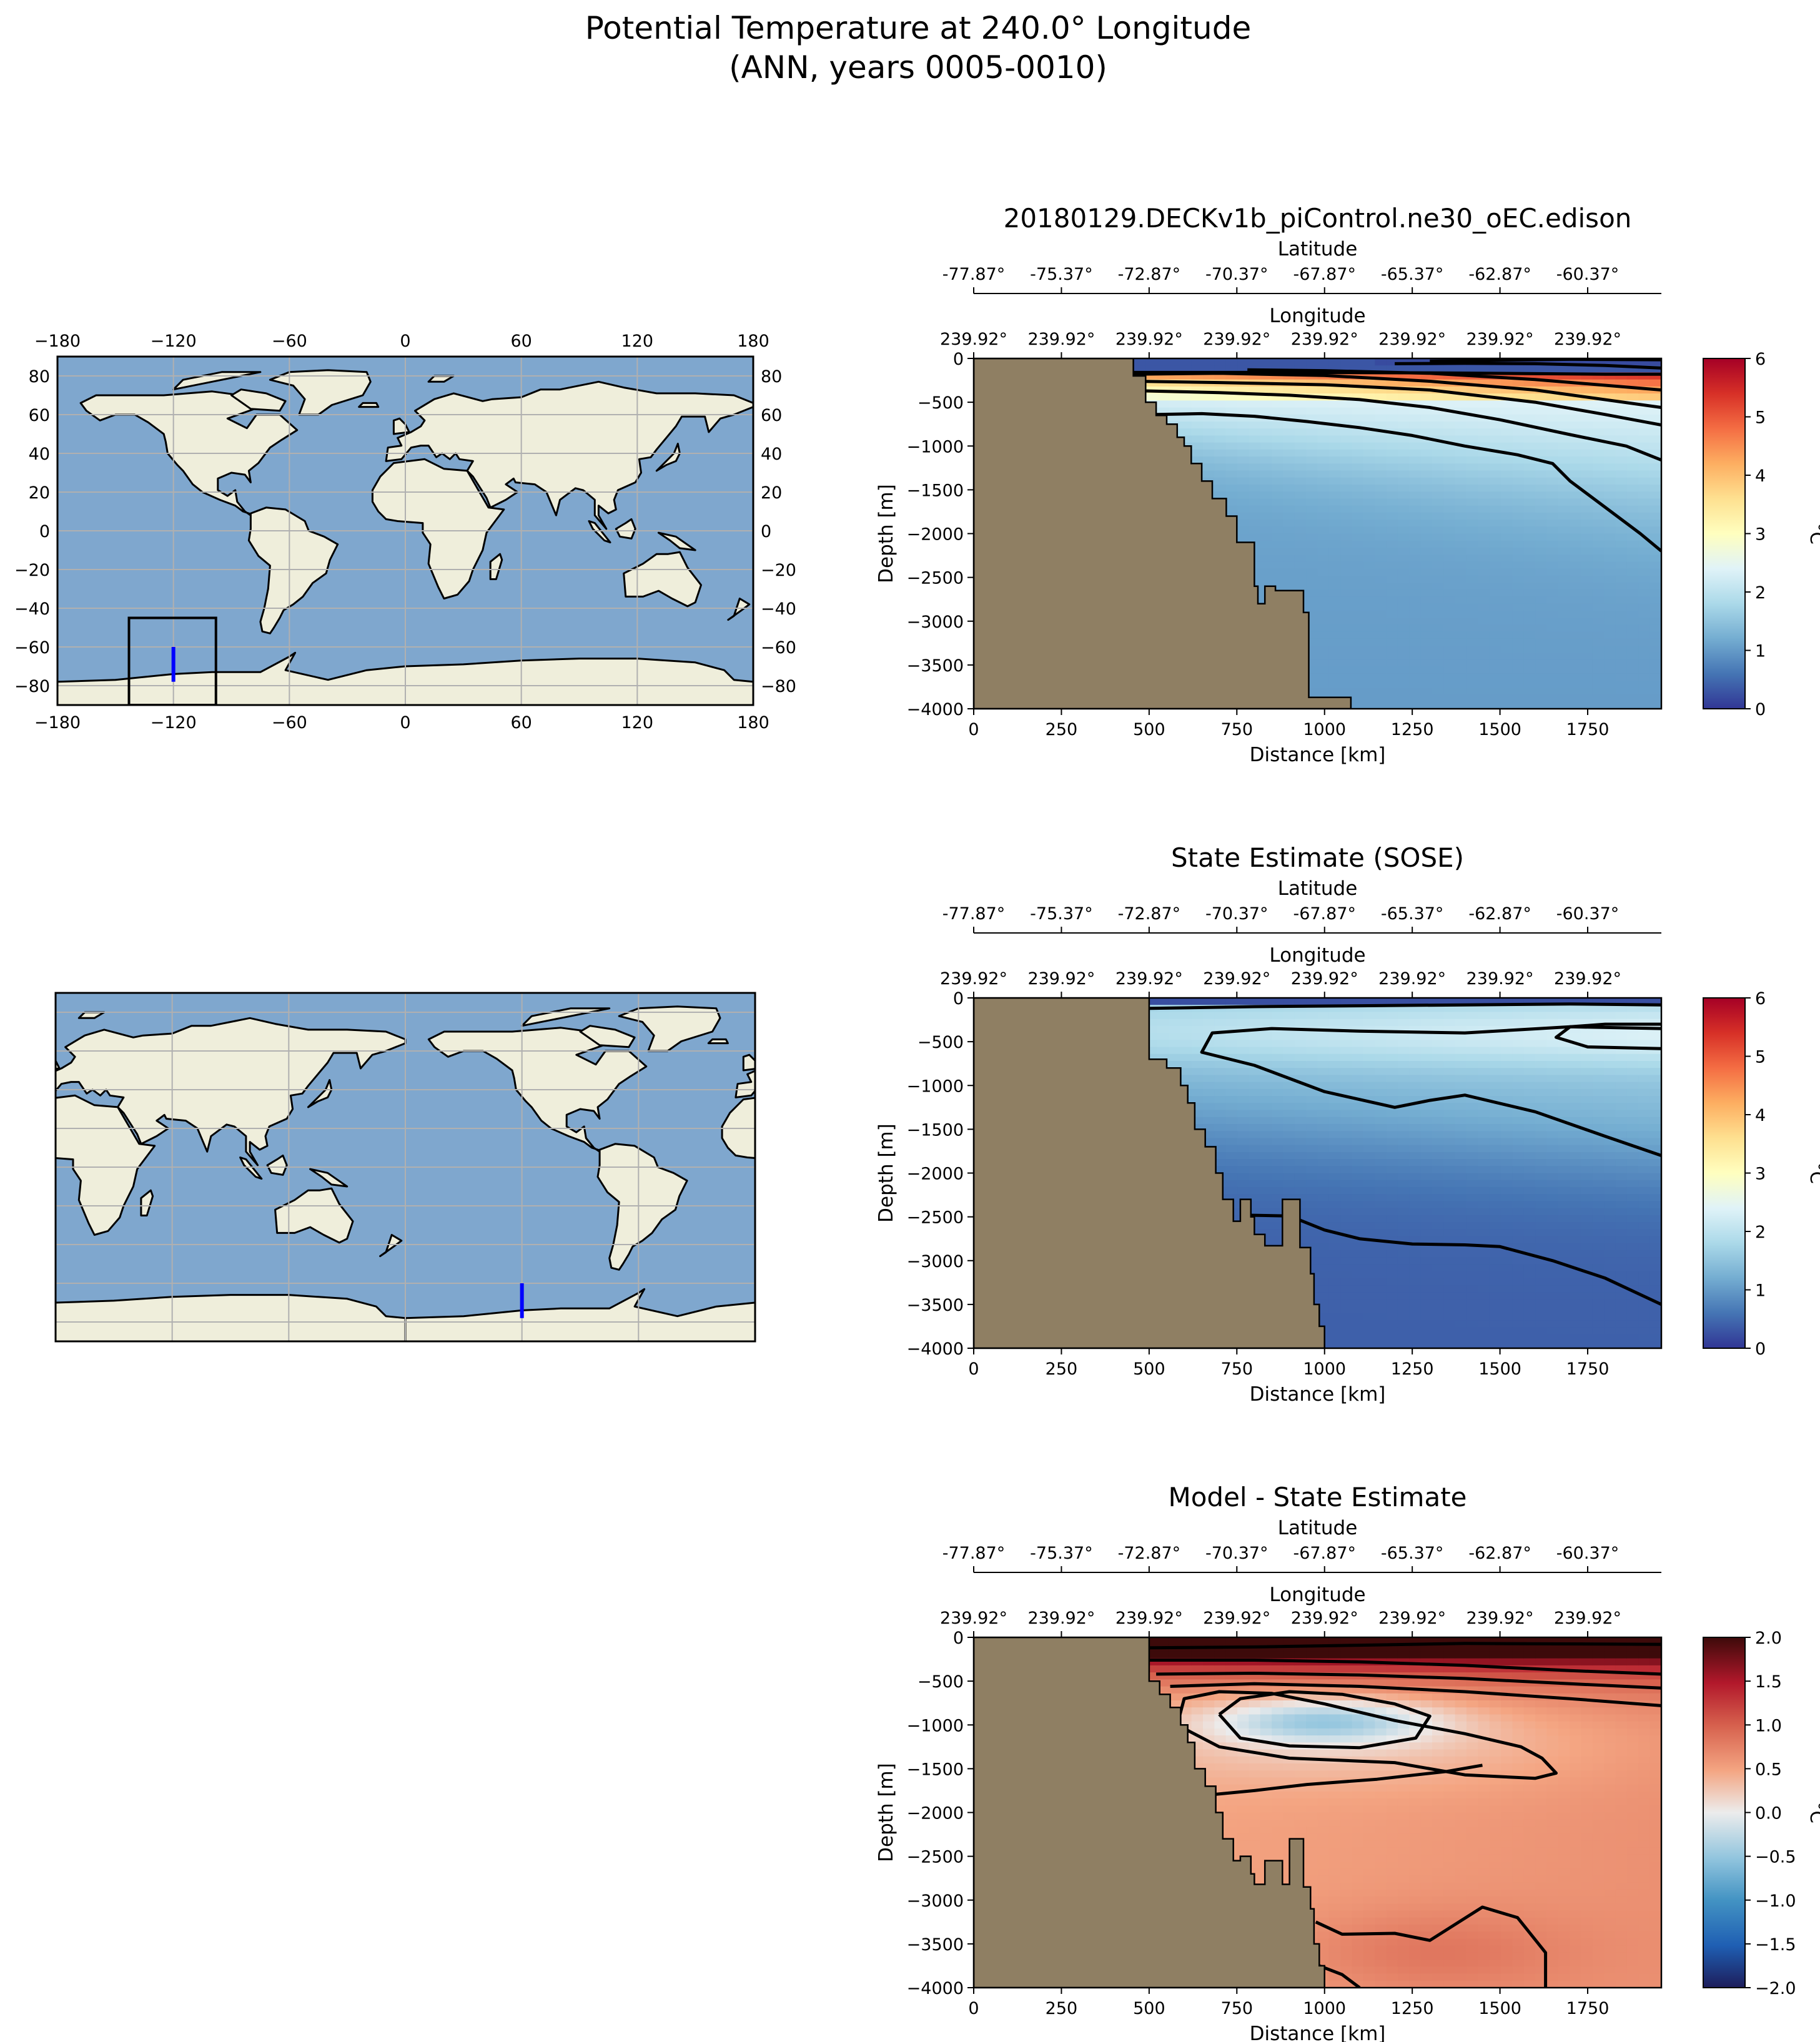  I want to click on map-lon-tick-label-top: −180, so click(58, 342).